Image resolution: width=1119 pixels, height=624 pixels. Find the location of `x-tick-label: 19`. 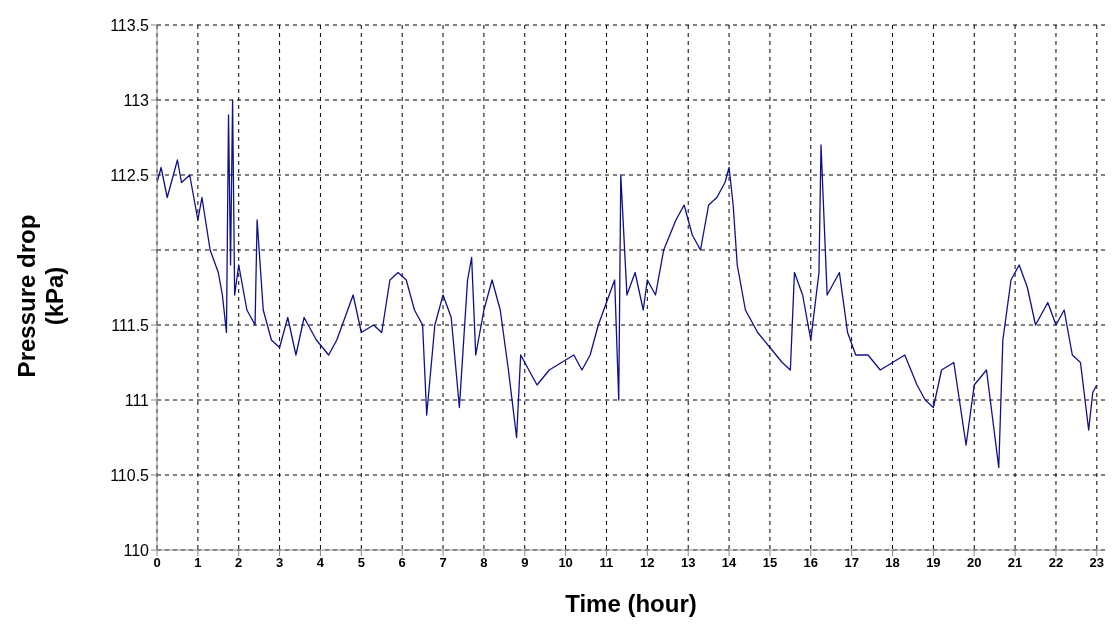

x-tick-label: 19 is located at coordinates (933, 563).